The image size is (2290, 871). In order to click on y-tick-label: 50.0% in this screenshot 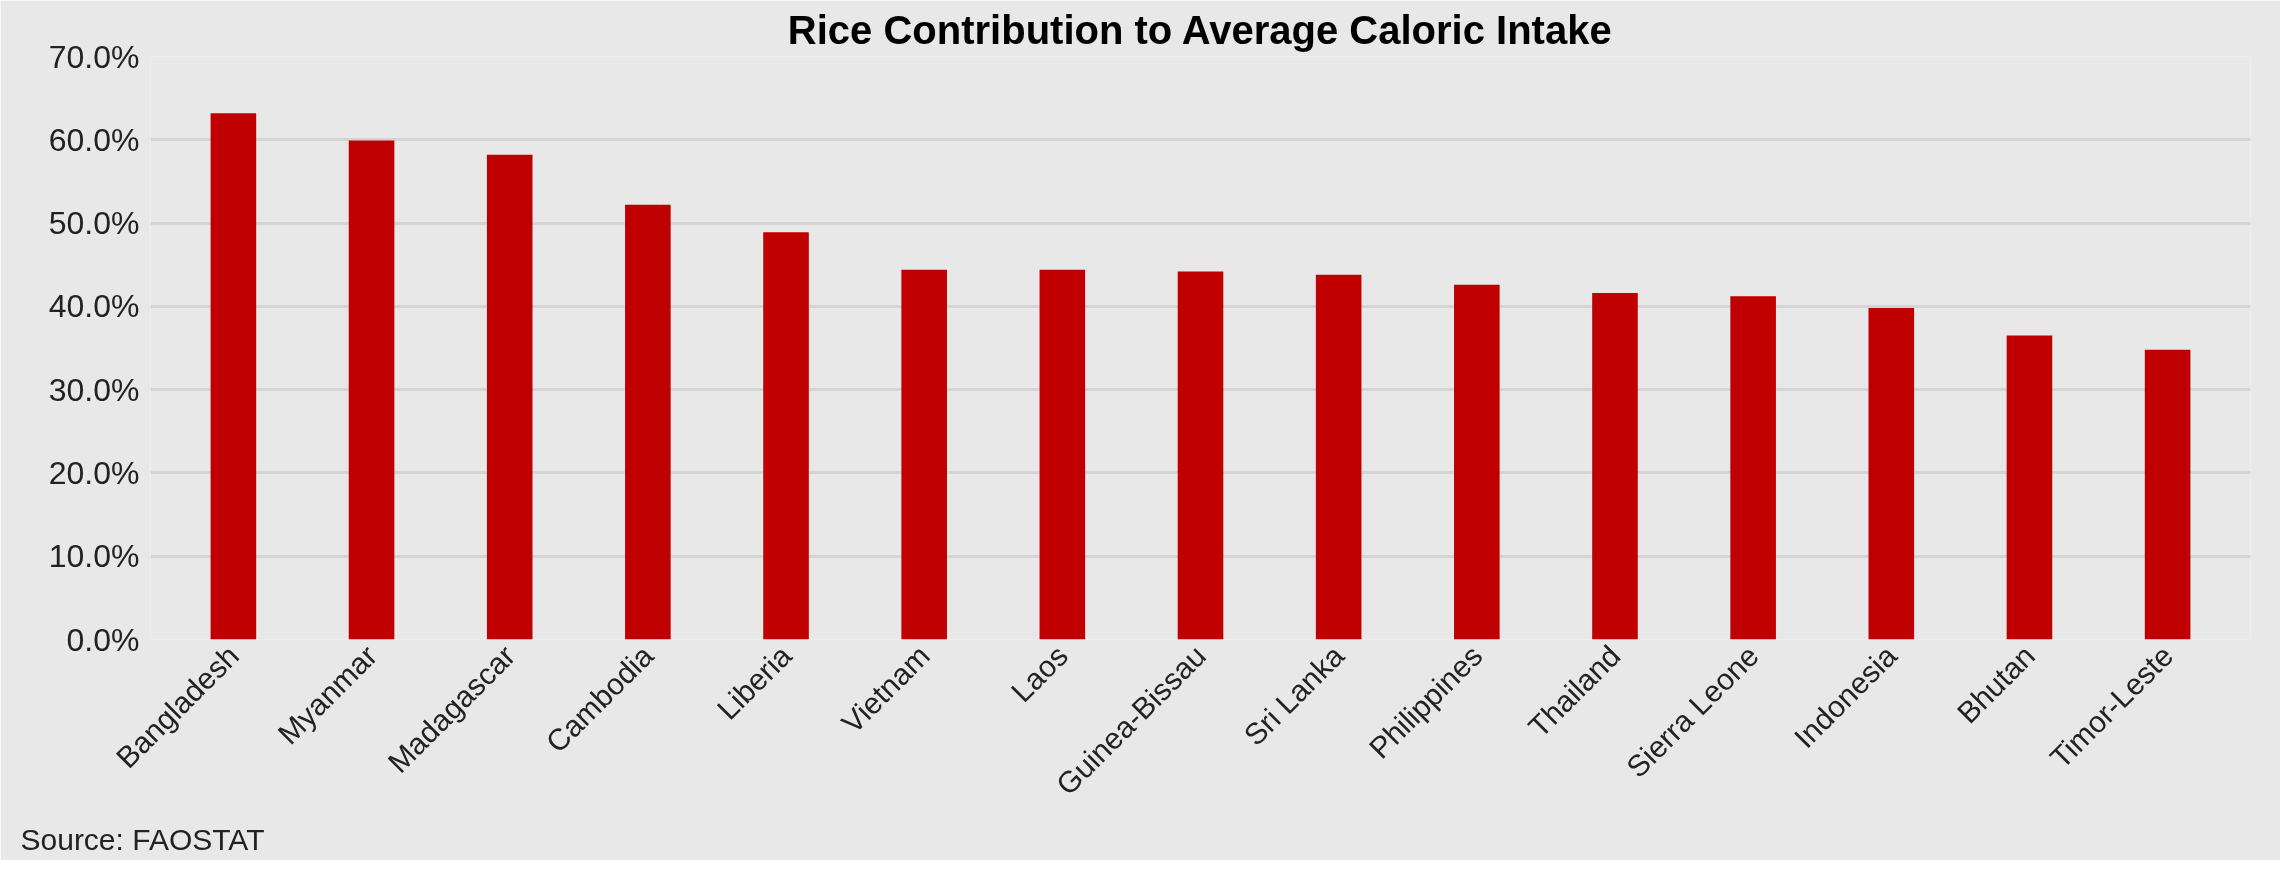, I will do `click(94, 223)`.